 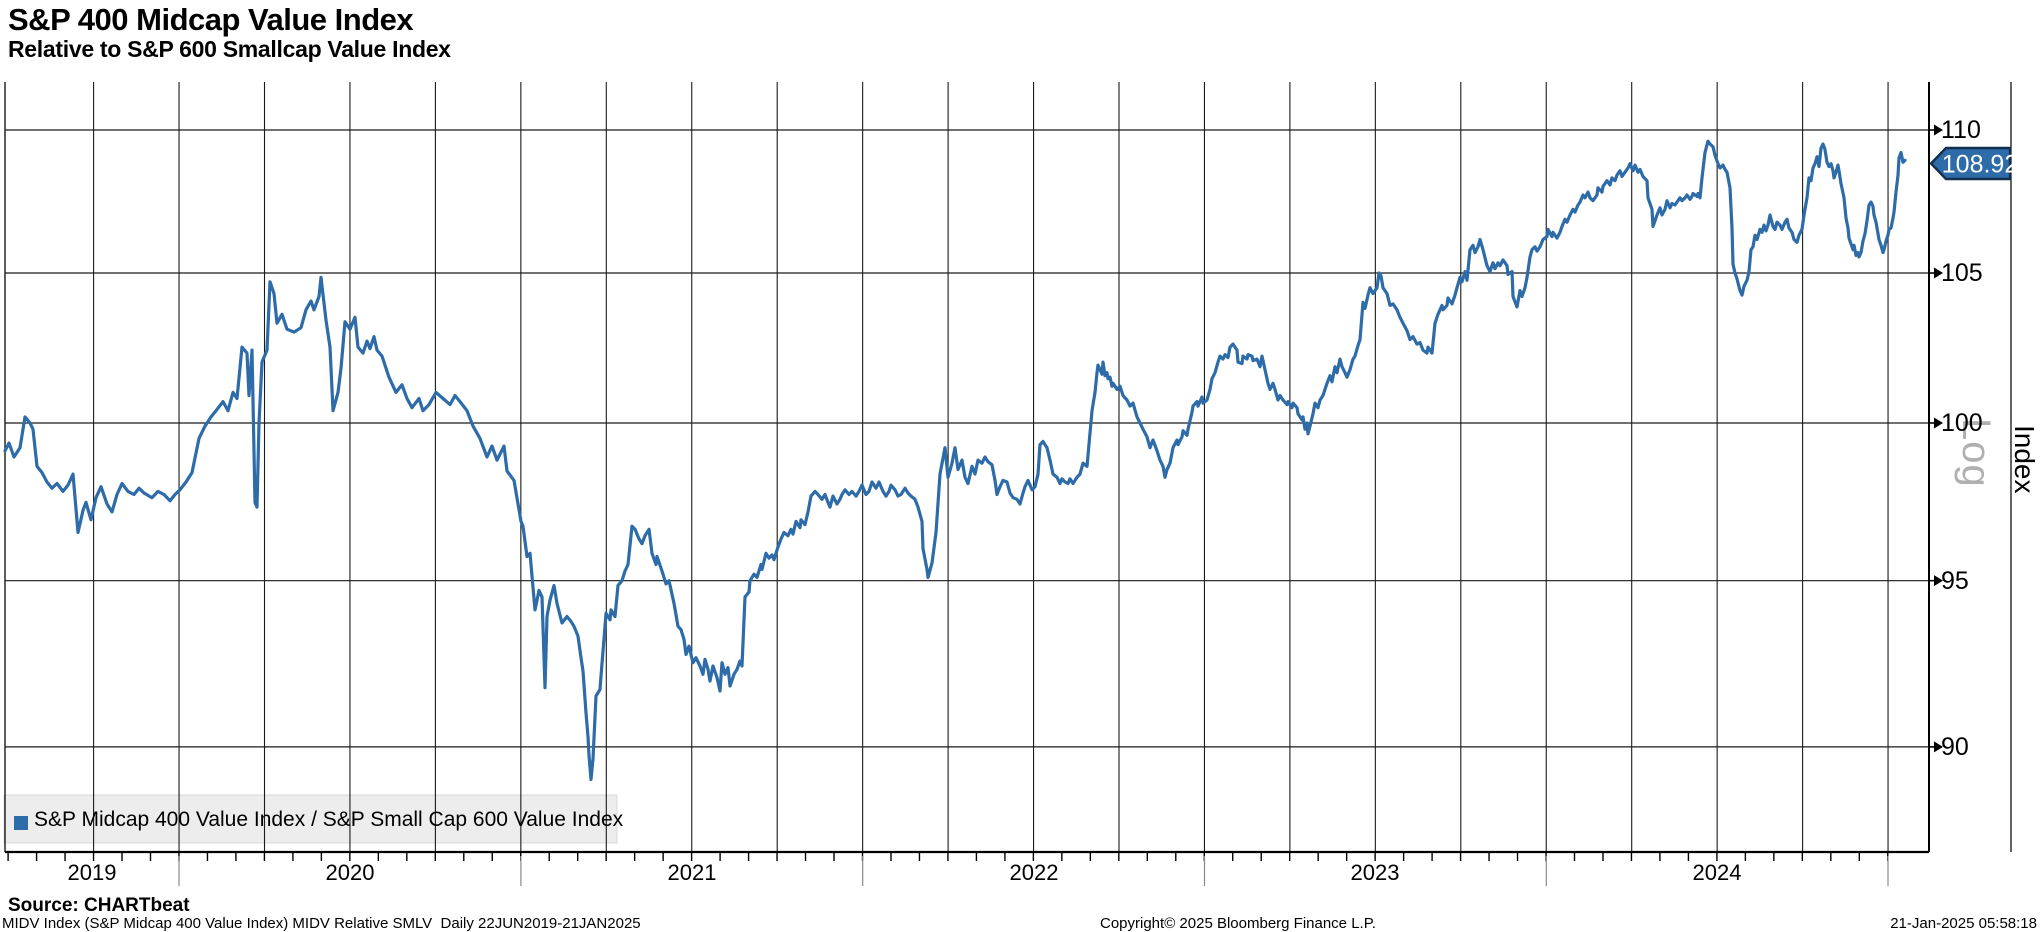 I want to click on x-axis-year-label: 2020, so click(x=350, y=872).